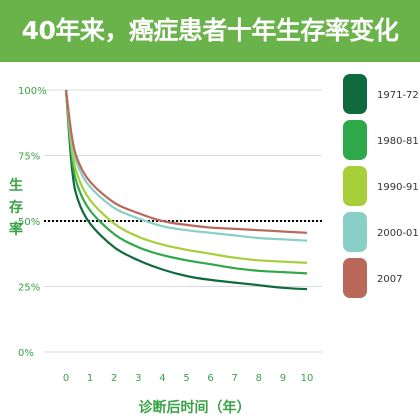 The width and height of the screenshot is (420, 420). Describe the element at coordinates (259, 378) in the screenshot. I see `x-tick-label: 8` at that location.